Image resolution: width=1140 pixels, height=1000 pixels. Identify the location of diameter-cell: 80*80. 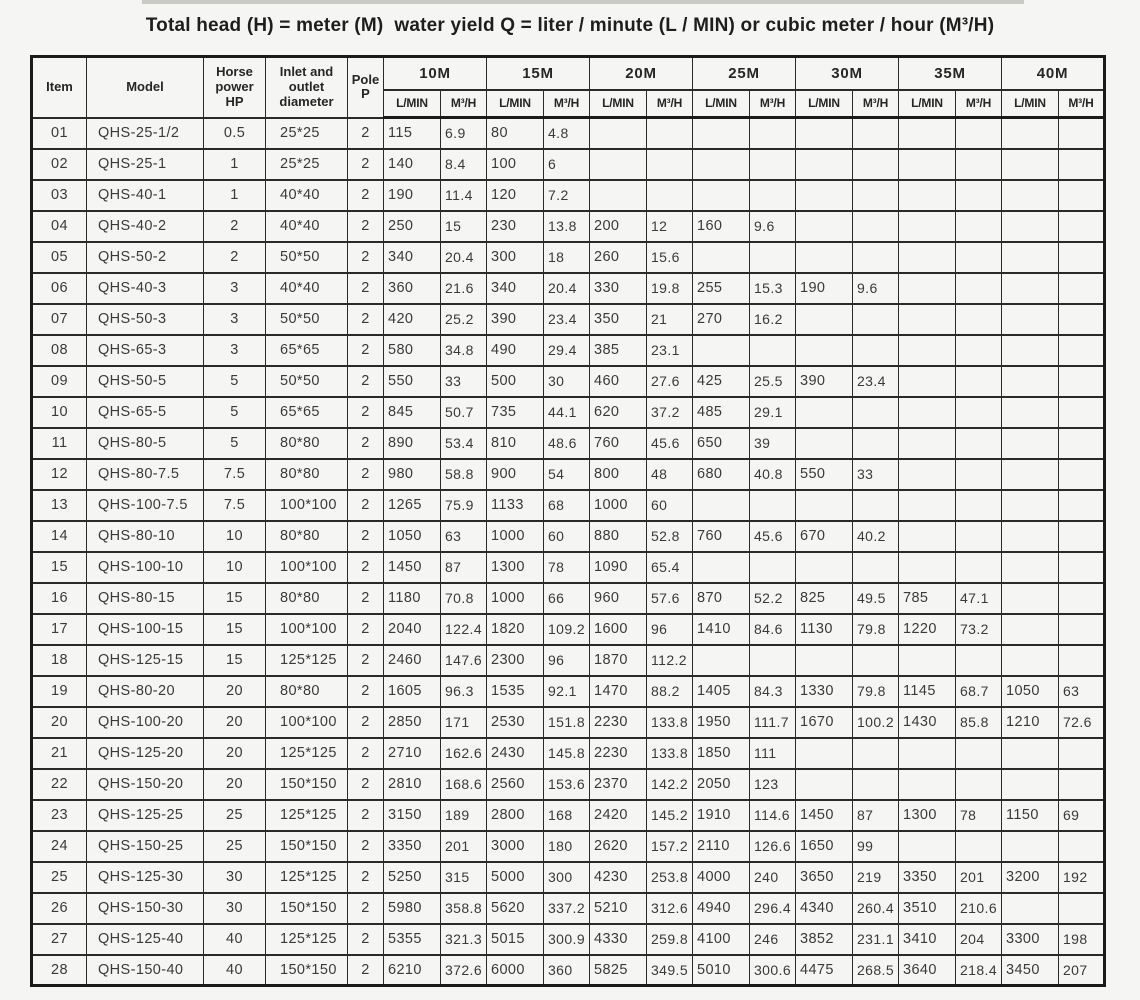
(306, 691).